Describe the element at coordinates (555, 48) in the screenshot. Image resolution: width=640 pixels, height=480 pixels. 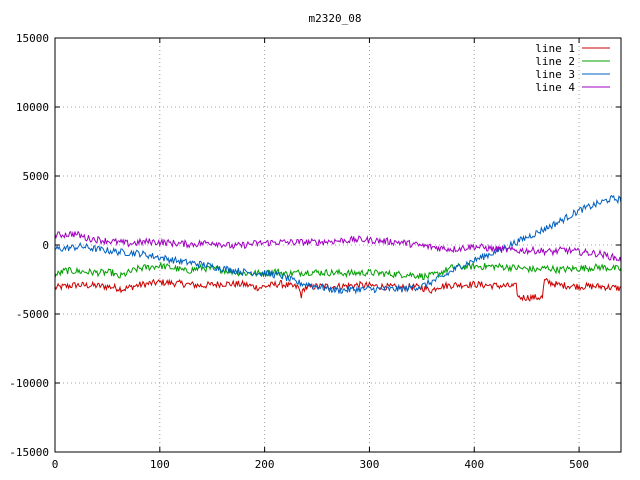
I see `legend-label: line 1` at that location.